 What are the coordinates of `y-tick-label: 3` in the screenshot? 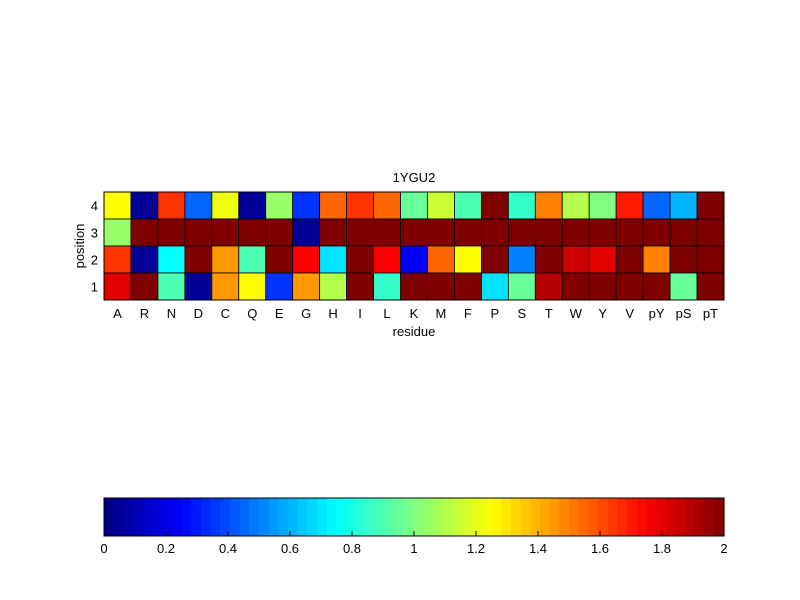 It's located at (94, 233).